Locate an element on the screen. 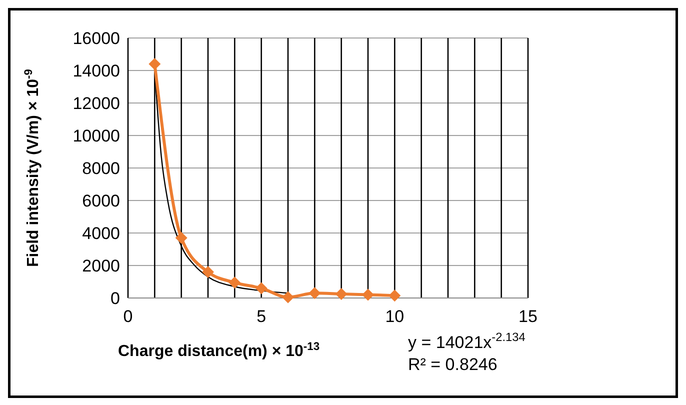 This screenshot has width=686, height=405. x-tick-label: 10 is located at coordinates (394, 316).